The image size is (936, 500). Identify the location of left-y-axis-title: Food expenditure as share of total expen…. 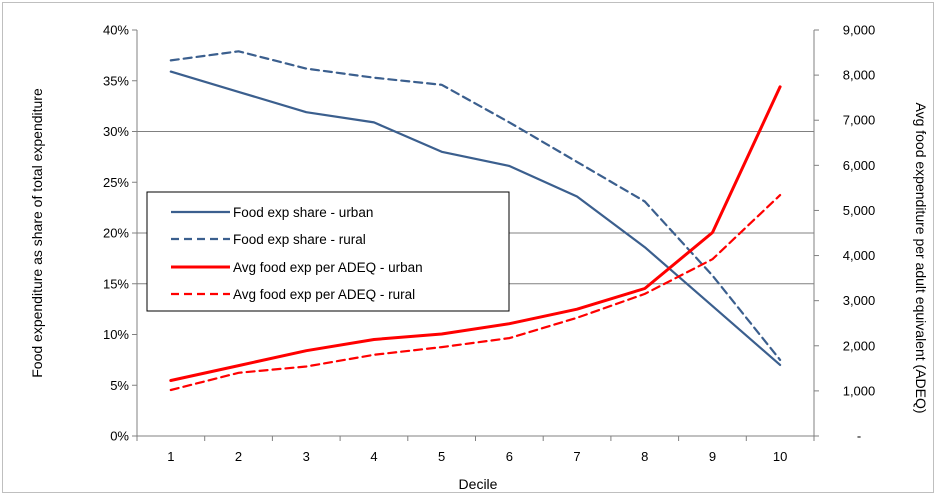
(37, 233).